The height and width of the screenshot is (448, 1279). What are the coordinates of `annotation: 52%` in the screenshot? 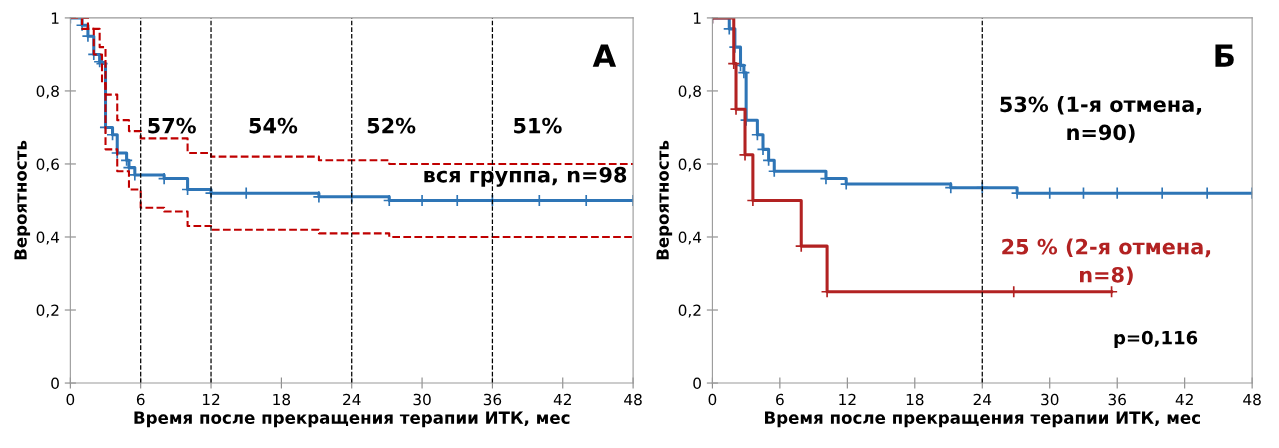 It's located at (391, 125).